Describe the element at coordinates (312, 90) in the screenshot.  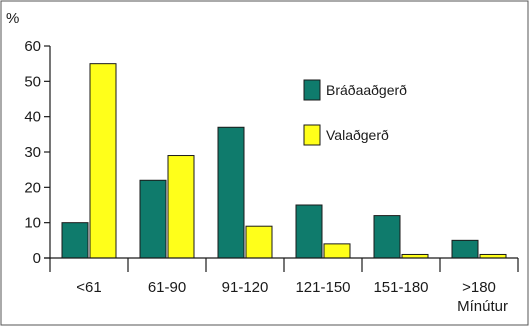
I see `legend-swatch-bradaadgerd` at that location.